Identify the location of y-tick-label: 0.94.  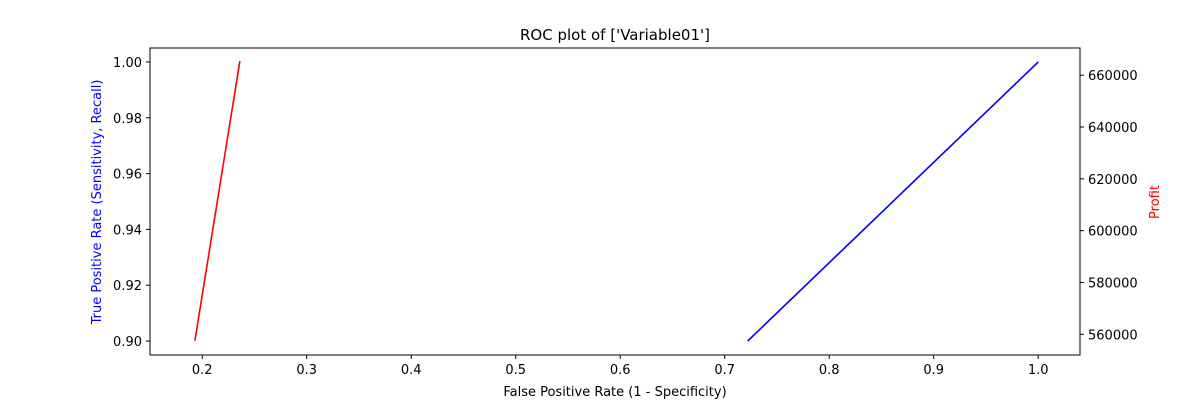
(127, 230).